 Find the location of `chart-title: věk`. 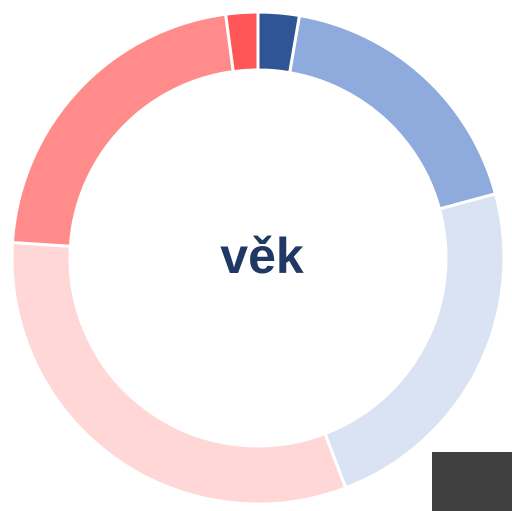

chart-title: věk is located at coordinates (262, 256).